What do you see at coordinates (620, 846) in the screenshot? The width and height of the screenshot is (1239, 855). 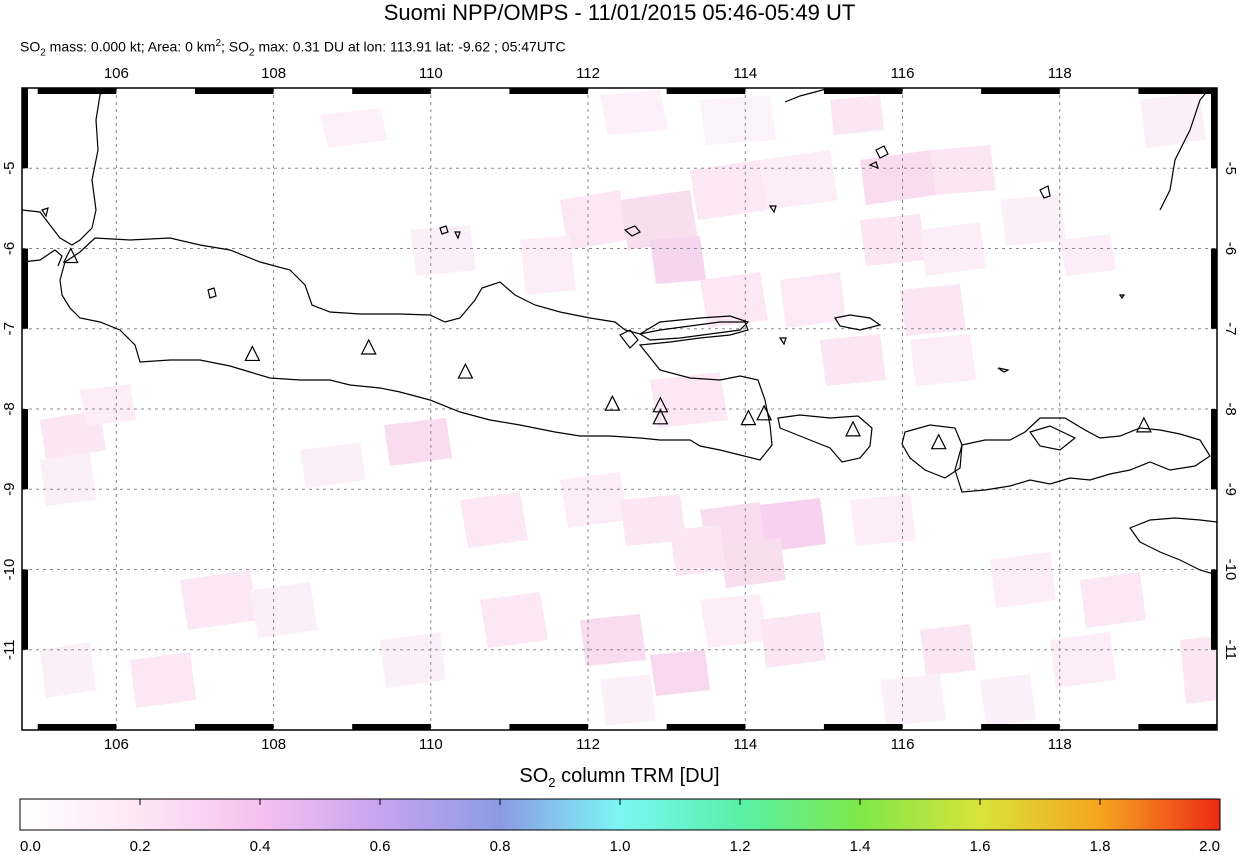 I see `colorbar-tick-label: 1.0` at bounding box center [620, 846].